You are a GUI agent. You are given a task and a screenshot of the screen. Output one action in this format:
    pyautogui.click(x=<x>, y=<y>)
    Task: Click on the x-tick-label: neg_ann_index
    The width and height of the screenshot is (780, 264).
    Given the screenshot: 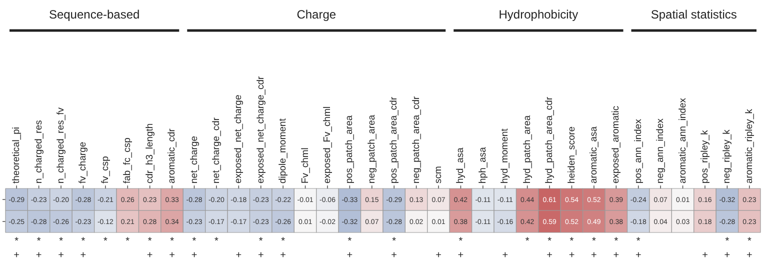 What is the action you would take?
    pyautogui.click(x=660, y=151)
    